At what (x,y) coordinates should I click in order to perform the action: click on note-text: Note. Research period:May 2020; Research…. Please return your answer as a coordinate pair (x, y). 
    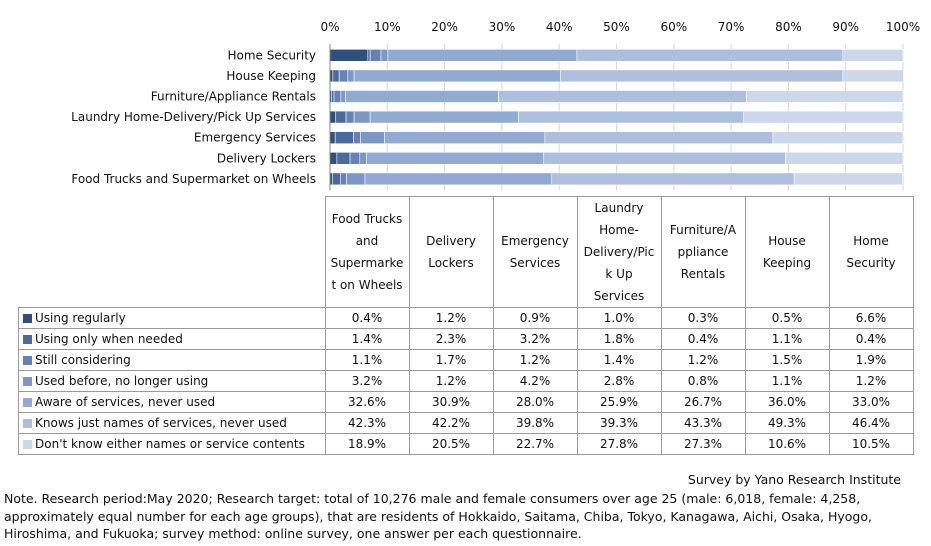
    Looking at the image, I should click on (438, 516).